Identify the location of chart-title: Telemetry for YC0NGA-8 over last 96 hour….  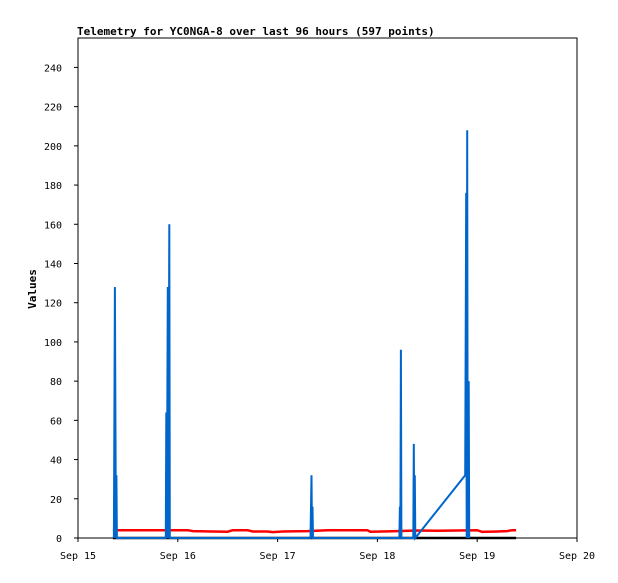
(256, 31).